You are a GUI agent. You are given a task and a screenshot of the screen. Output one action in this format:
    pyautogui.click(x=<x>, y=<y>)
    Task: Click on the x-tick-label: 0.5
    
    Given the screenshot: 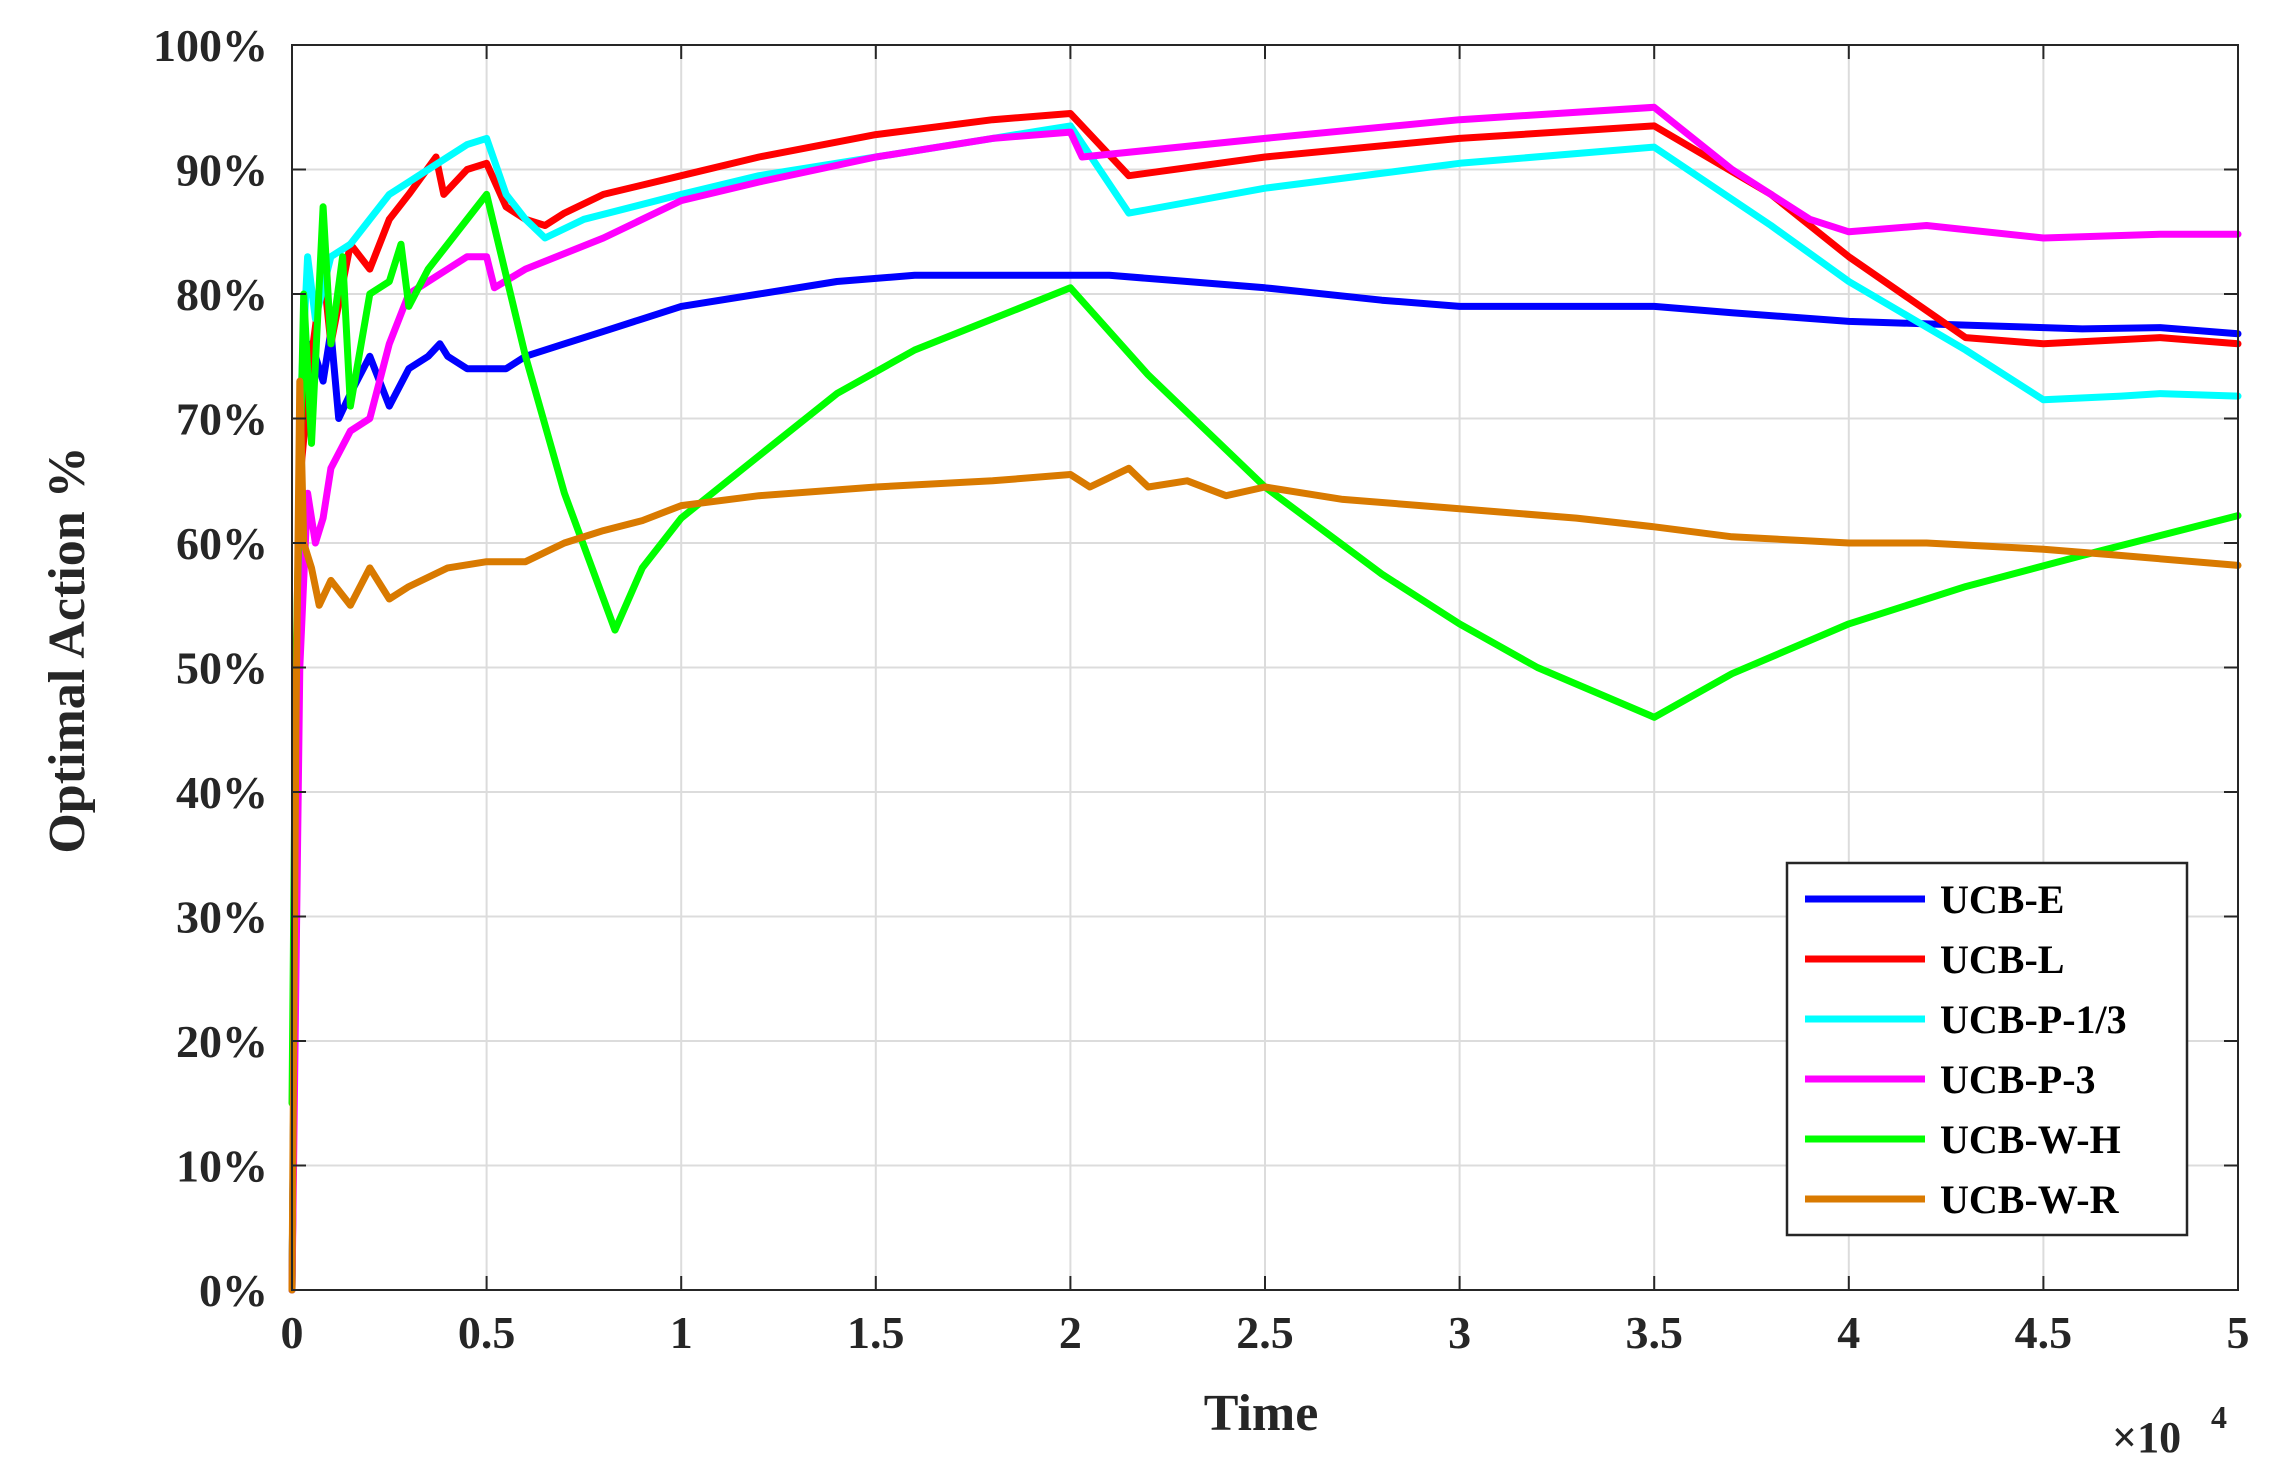 What is the action you would take?
    pyautogui.click(x=487, y=1332)
    